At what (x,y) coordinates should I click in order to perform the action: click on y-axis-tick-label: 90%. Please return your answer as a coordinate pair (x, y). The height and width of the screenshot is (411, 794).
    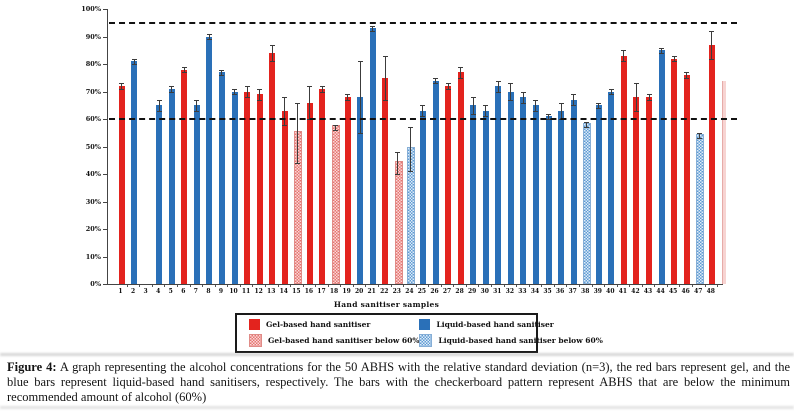
    Looking at the image, I should click on (93, 36).